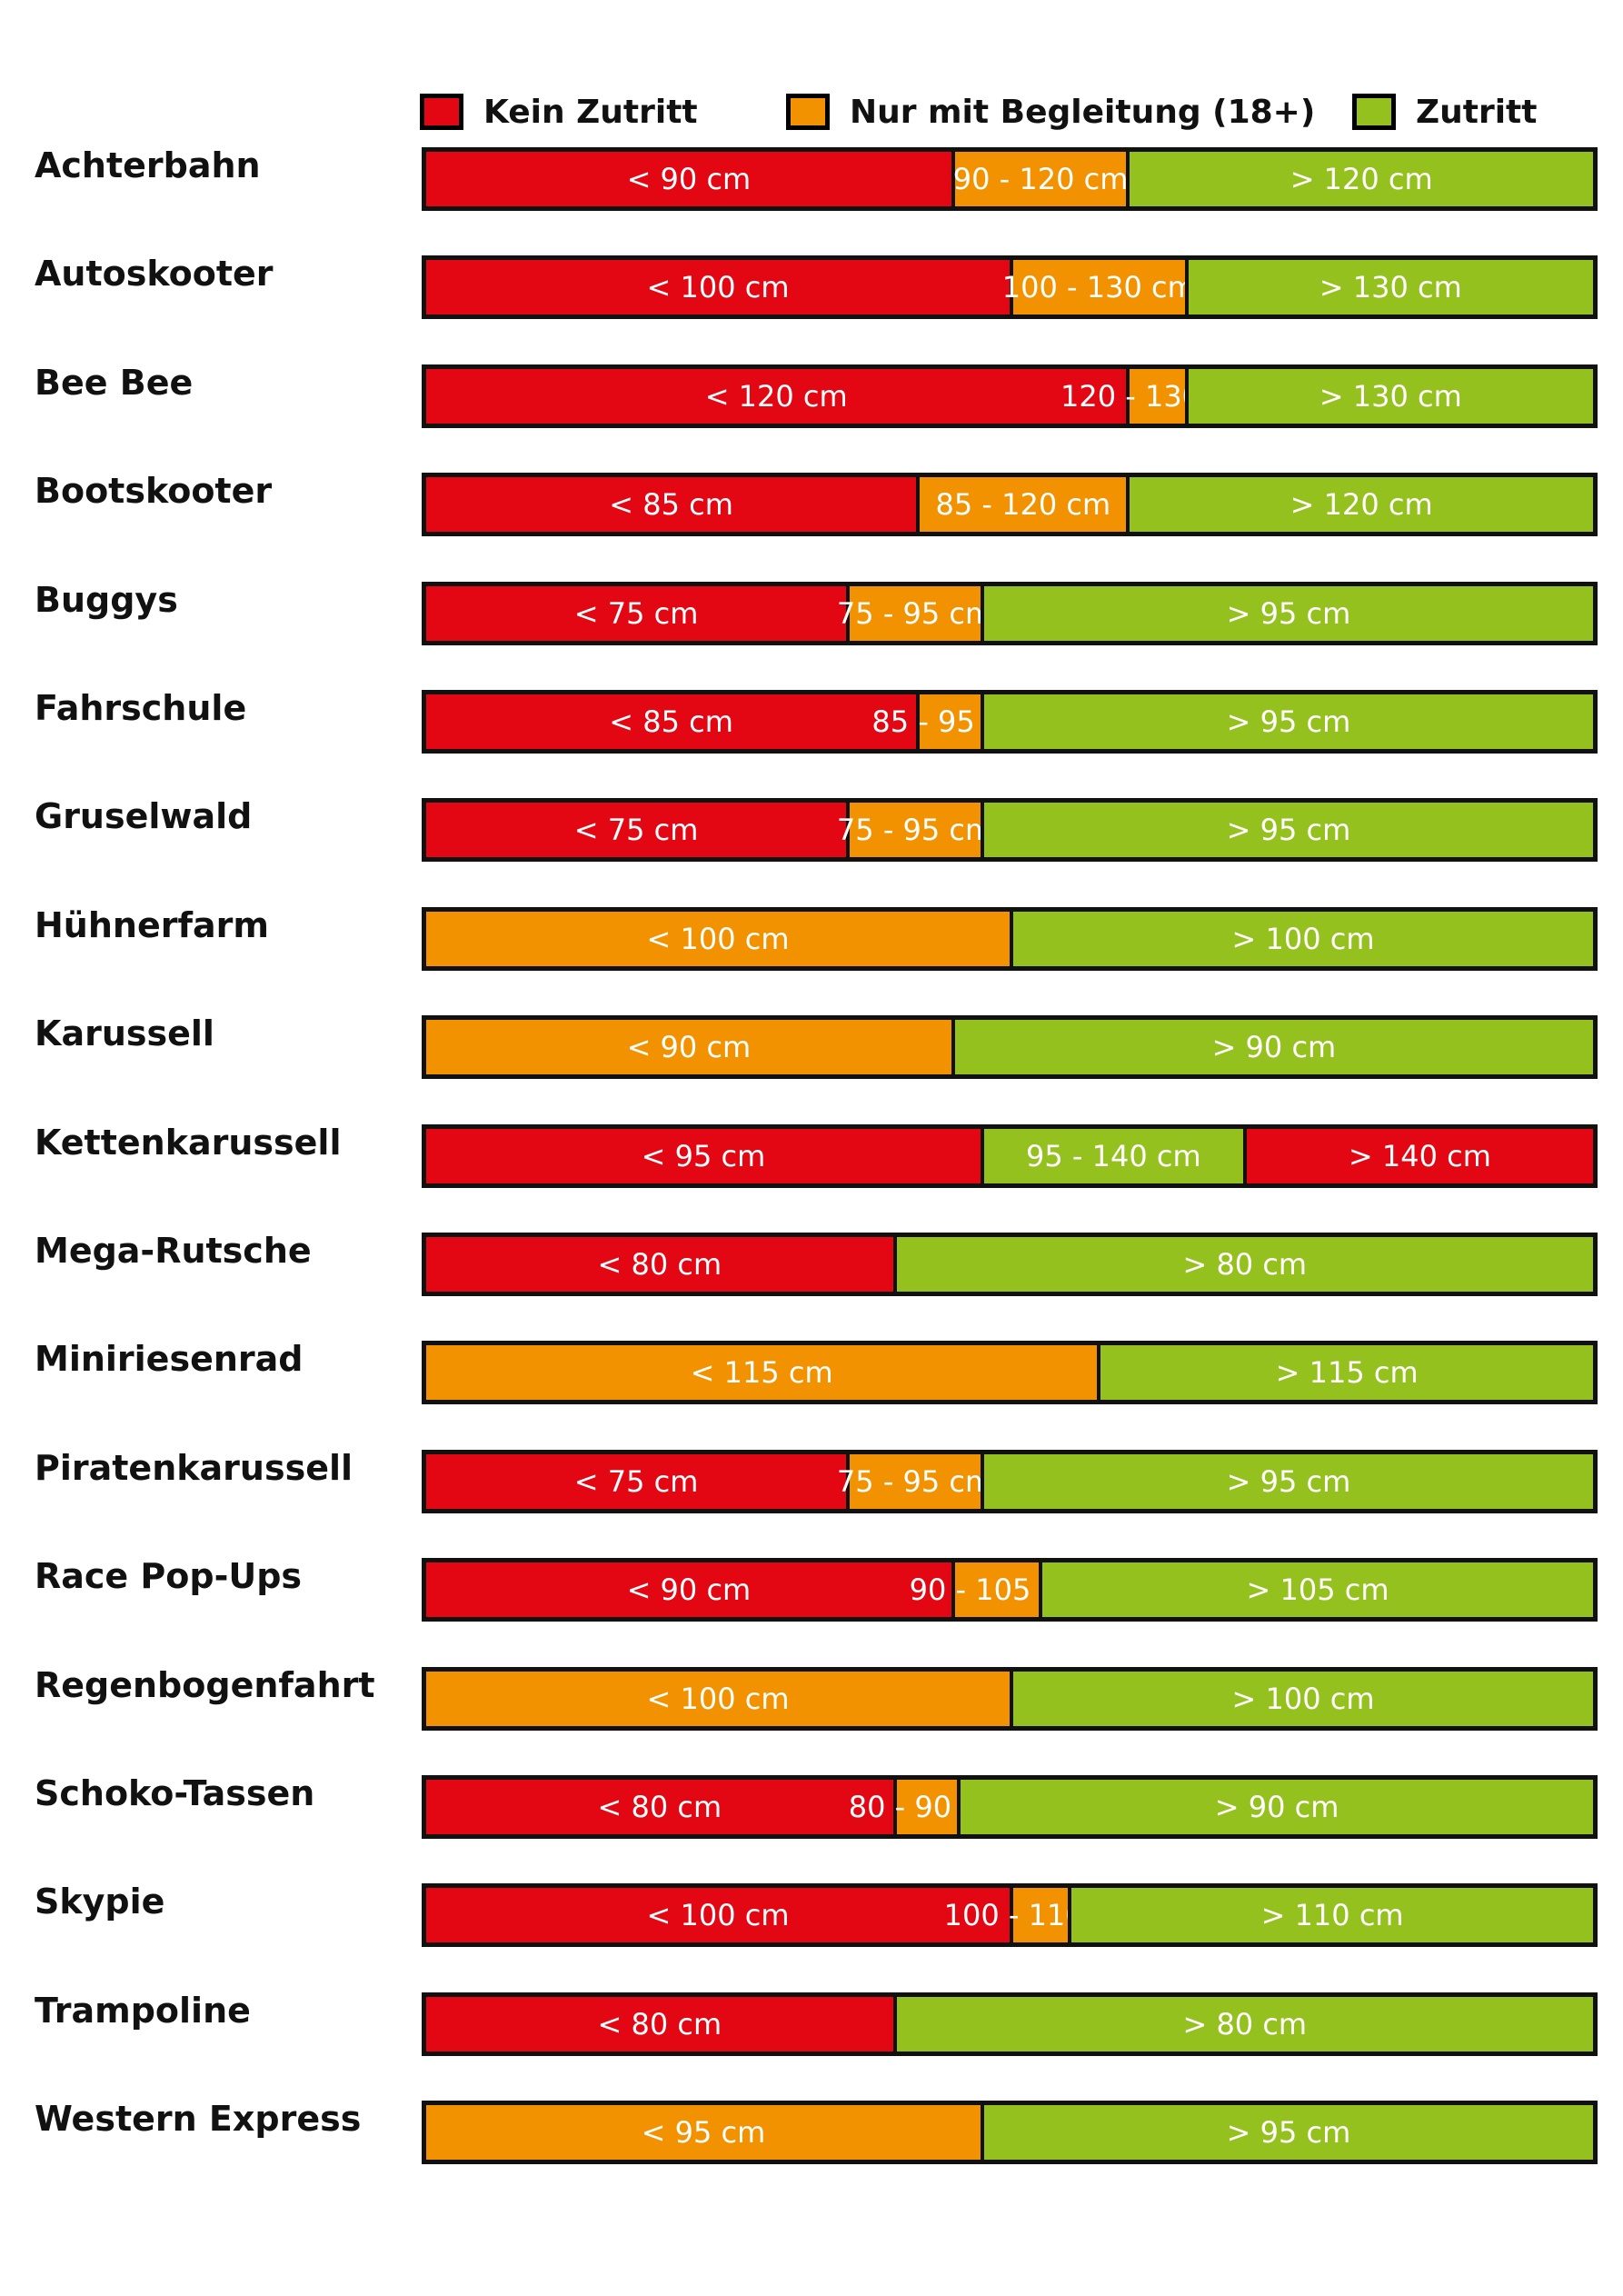 The width and height of the screenshot is (1623, 2296). I want to click on segment-label: > 115 cm, so click(1347, 1372).